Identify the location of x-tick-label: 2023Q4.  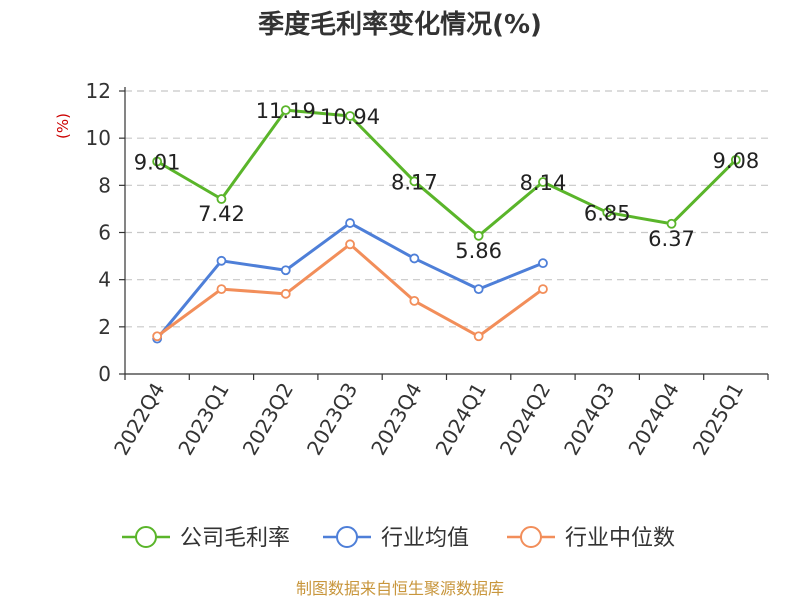
(396, 419).